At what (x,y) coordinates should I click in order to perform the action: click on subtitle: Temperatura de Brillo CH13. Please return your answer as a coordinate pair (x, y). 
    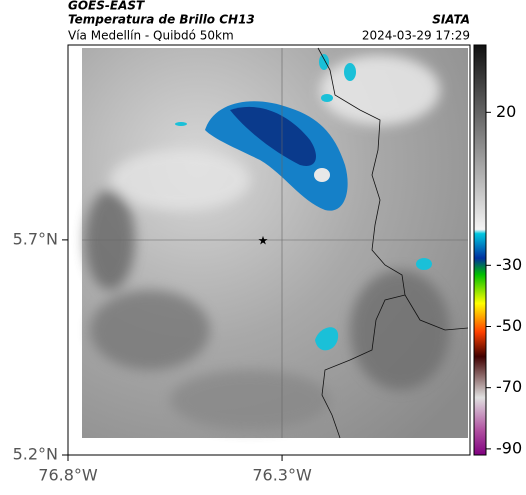
    Looking at the image, I should click on (161, 20).